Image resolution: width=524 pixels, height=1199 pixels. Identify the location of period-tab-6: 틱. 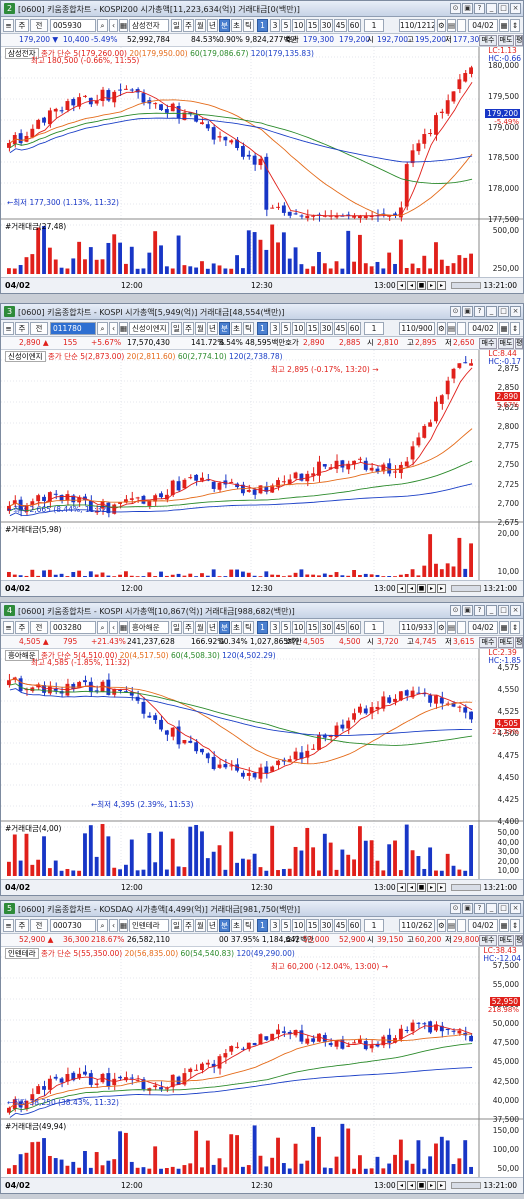
(248, 925).